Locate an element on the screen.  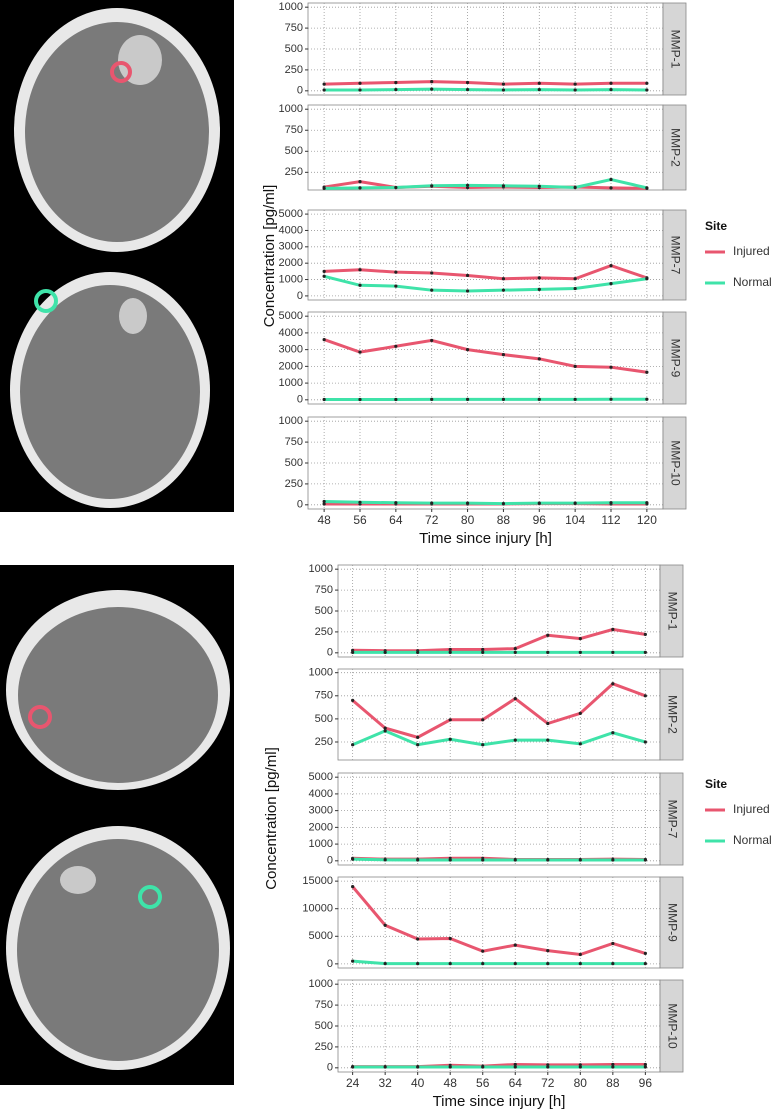
y-tick-label: 4000 is located at coordinates (291, 230).